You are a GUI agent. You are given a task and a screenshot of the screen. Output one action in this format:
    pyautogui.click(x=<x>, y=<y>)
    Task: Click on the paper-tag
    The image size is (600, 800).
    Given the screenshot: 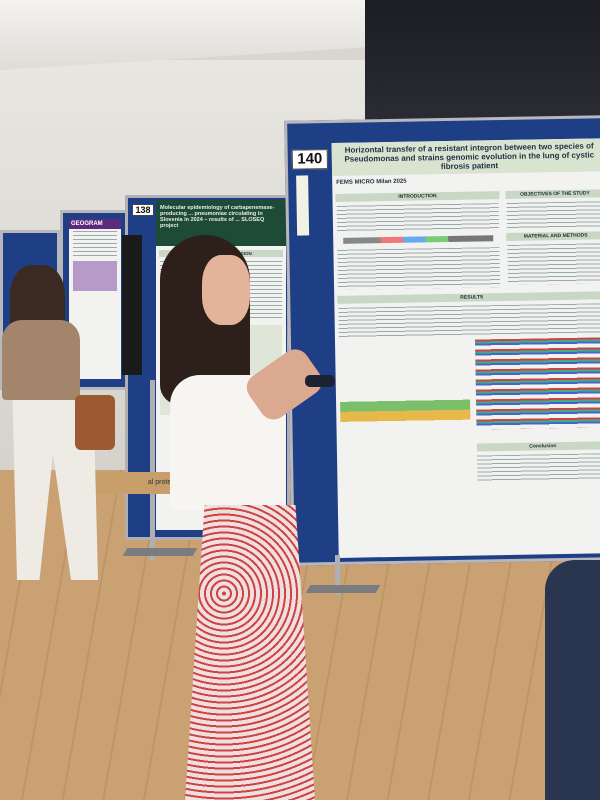 What is the action you would take?
    pyautogui.click(x=303, y=205)
    